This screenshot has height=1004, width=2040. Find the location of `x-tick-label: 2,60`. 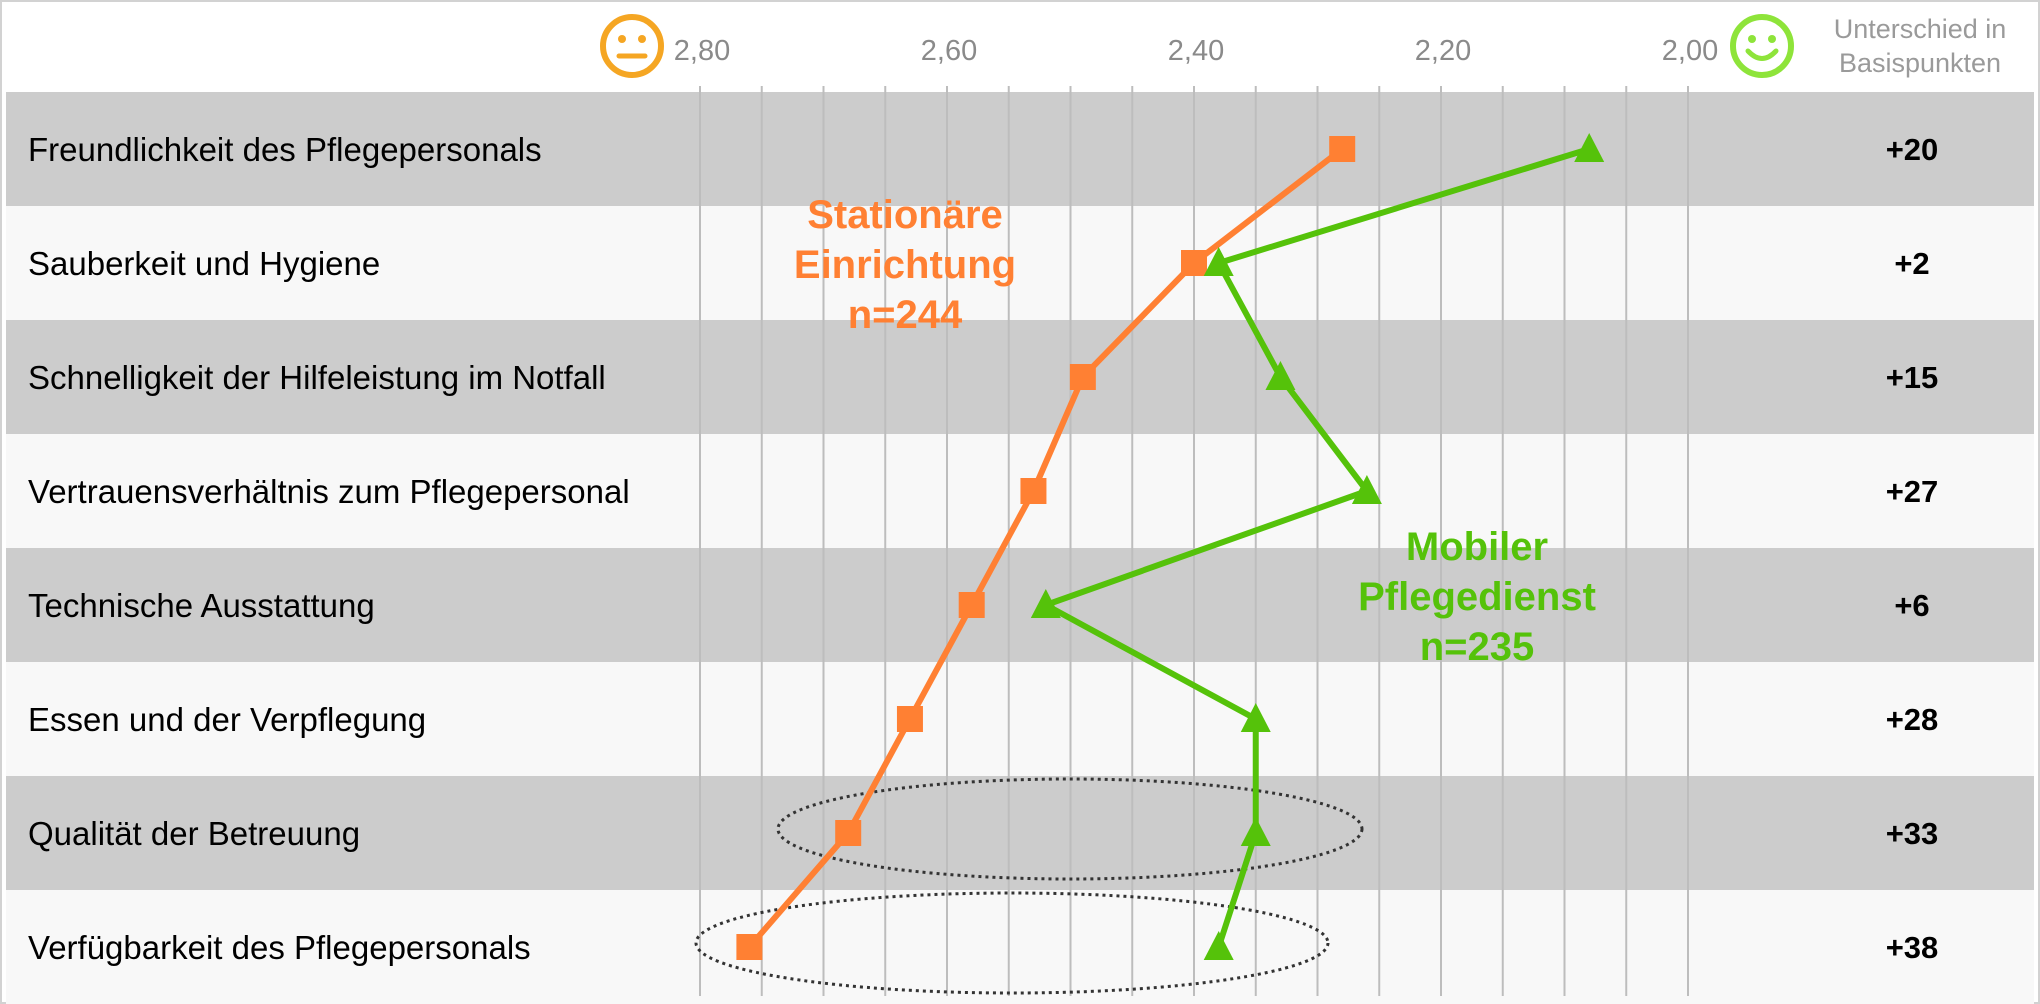

x-tick-label: 2,60 is located at coordinates (949, 51).